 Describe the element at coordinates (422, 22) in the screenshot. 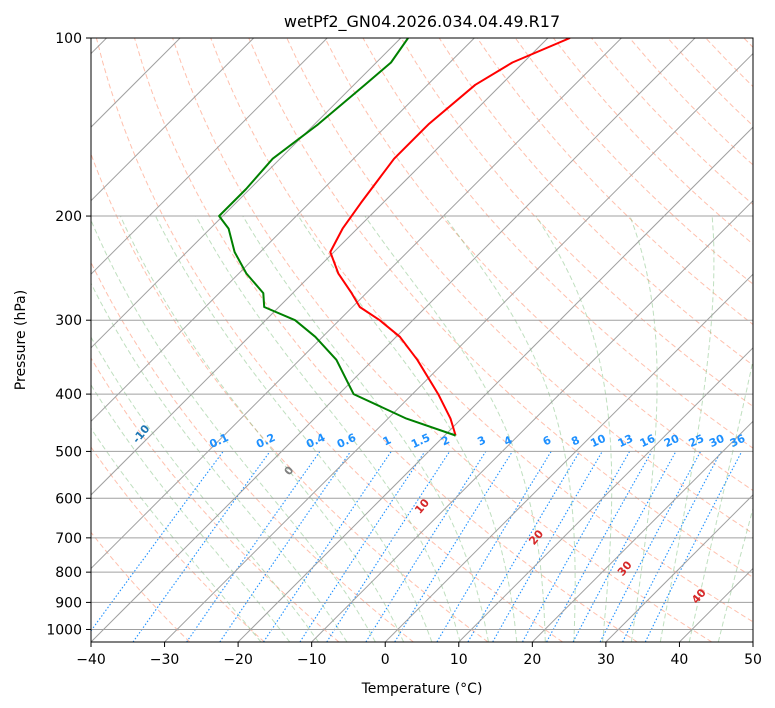

I see `chart-title: wetPf2_GN04.2026.034.04.49.R17` at that location.